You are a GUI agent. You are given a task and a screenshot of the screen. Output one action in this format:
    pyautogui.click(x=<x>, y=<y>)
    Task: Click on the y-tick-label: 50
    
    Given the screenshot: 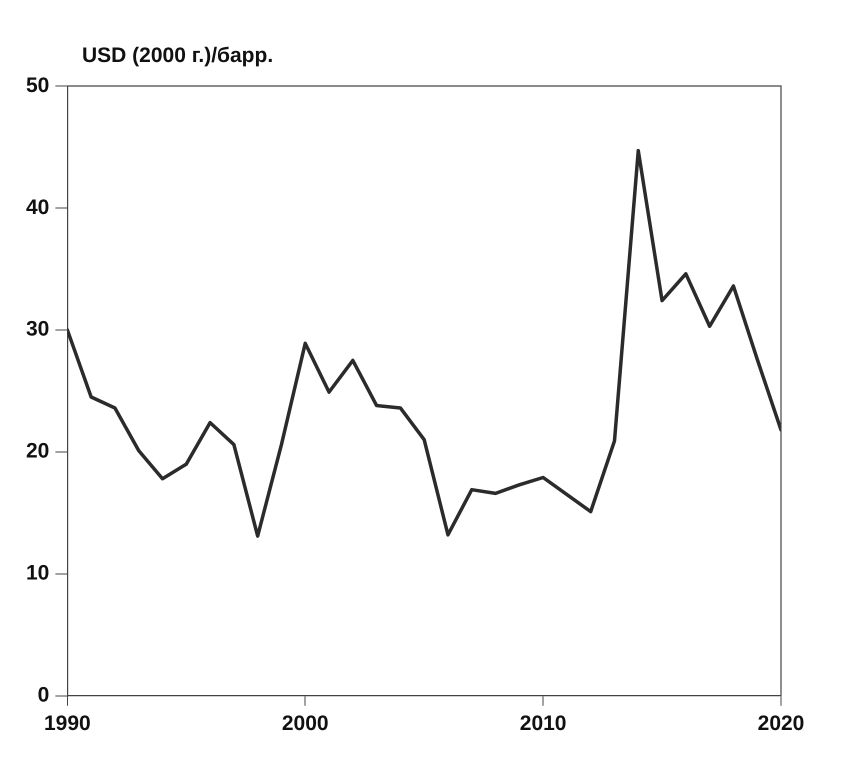 What is the action you would take?
    pyautogui.click(x=38, y=85)
    